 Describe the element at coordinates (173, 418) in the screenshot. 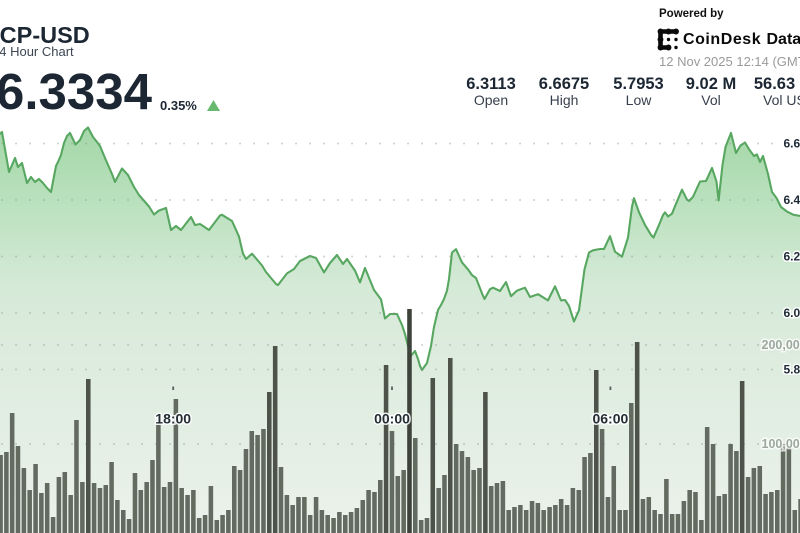

I see `svg-text: 18:00` at that location.